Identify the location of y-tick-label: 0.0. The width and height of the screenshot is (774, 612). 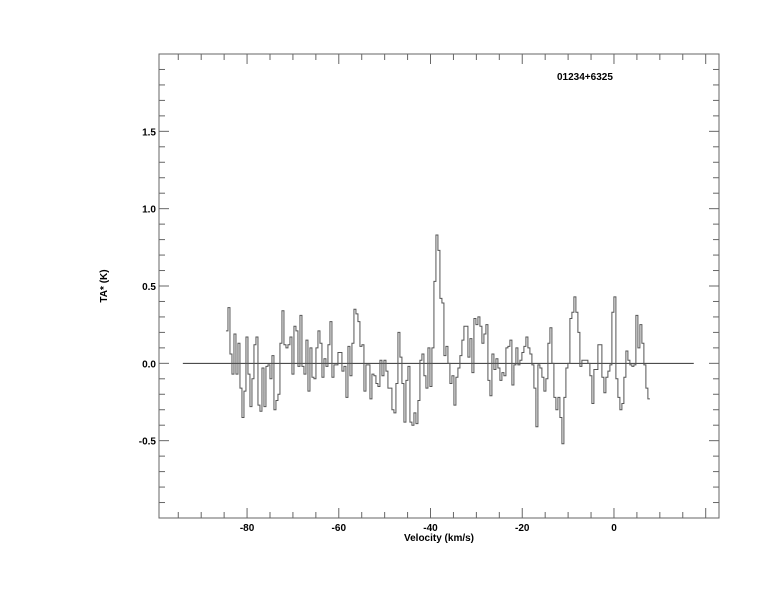
(149, 364).